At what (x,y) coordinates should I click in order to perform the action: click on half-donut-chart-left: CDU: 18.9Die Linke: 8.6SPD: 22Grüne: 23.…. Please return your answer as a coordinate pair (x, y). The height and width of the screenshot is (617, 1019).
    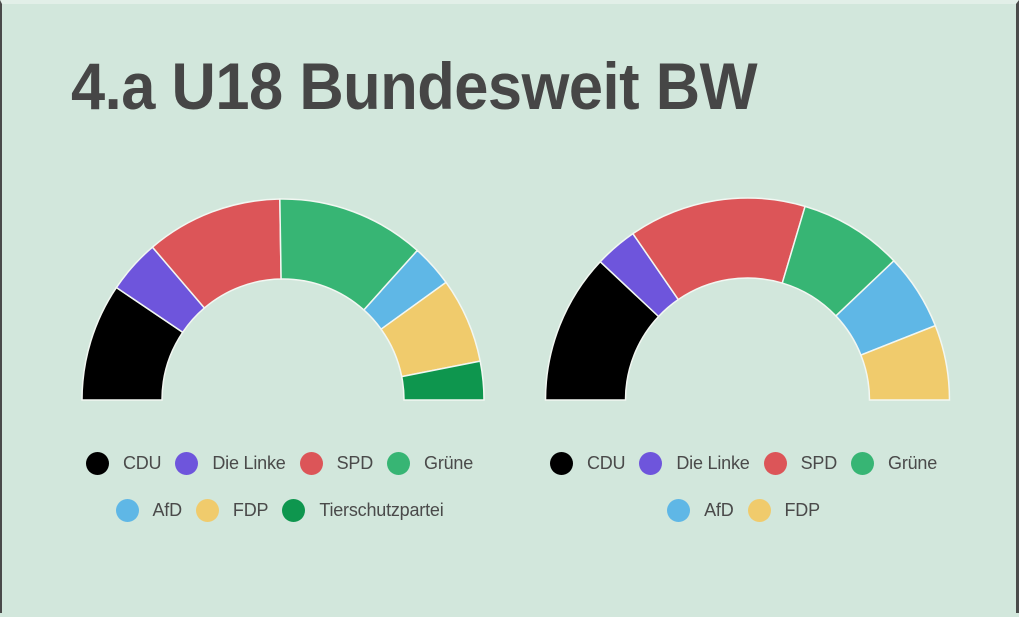
    Looking at the image, I should click on (283, 299).